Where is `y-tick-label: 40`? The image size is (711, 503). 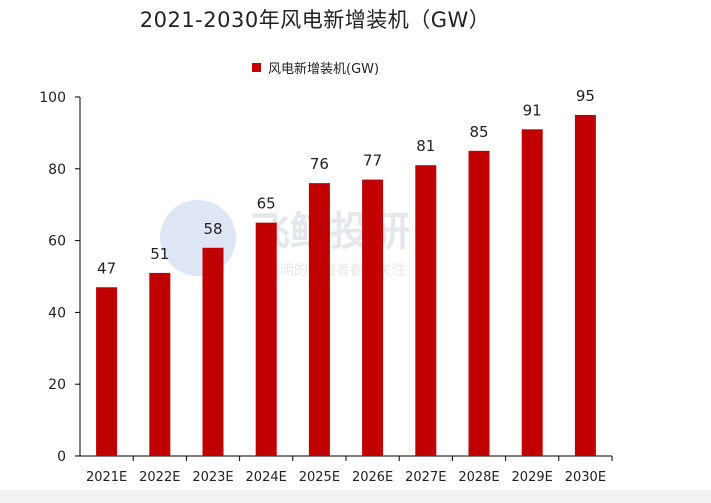 y-tick-label: 40 is located at coordinates (57, 313).